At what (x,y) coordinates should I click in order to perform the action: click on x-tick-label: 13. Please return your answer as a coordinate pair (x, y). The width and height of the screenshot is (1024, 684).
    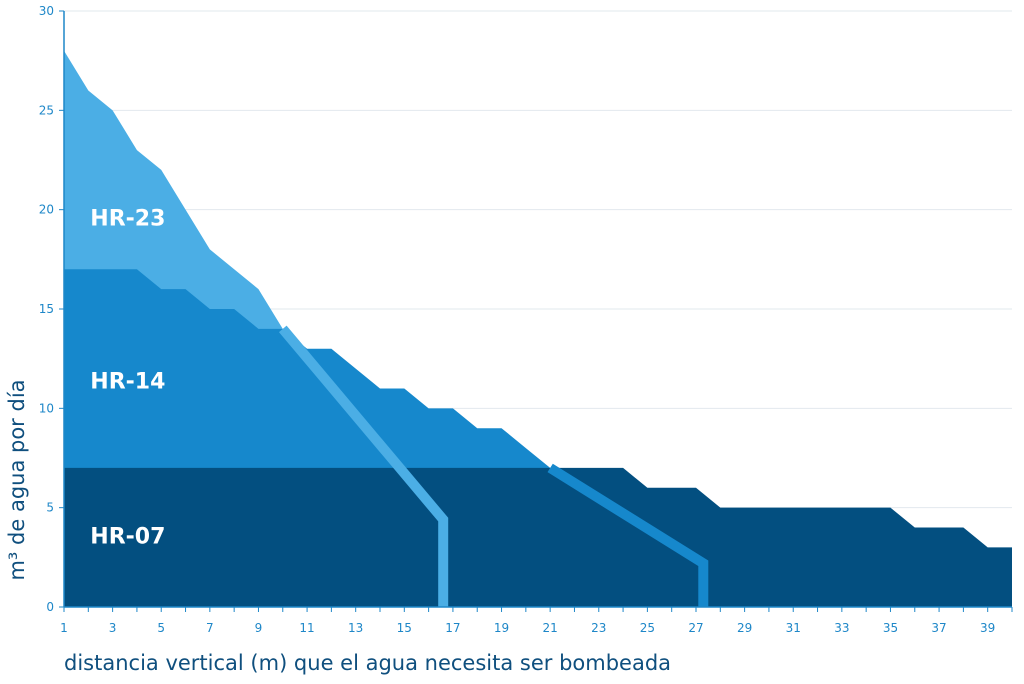
    Looking at the image, I should click on (355, 628).